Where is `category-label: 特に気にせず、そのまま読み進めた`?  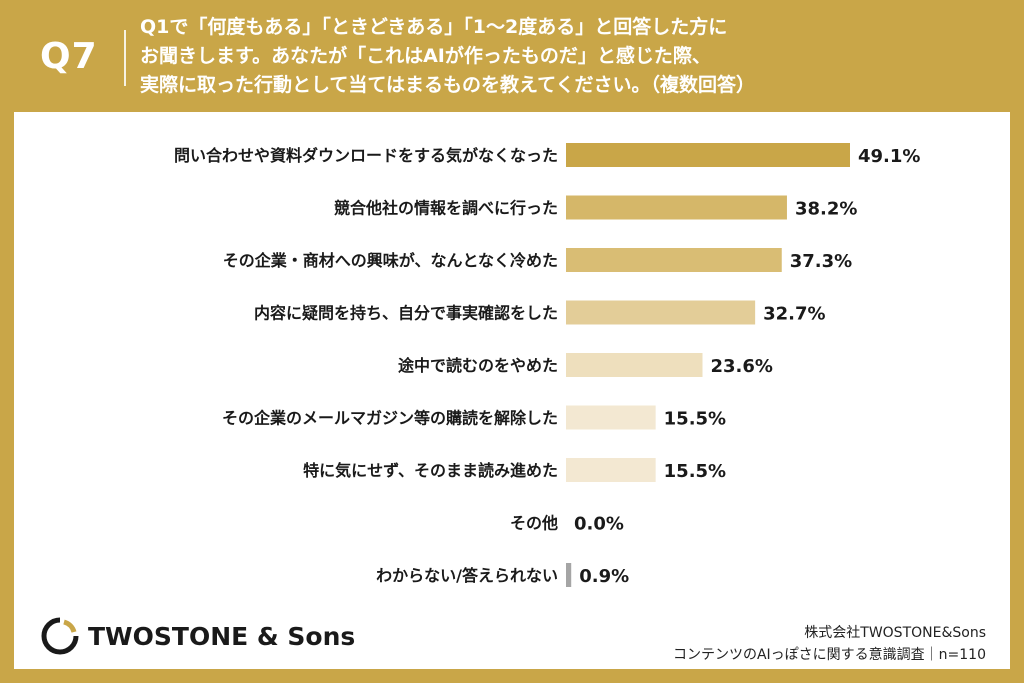
category-label: 特に気にせず、そのまま読み進めた is located at coordinates (430, 470).